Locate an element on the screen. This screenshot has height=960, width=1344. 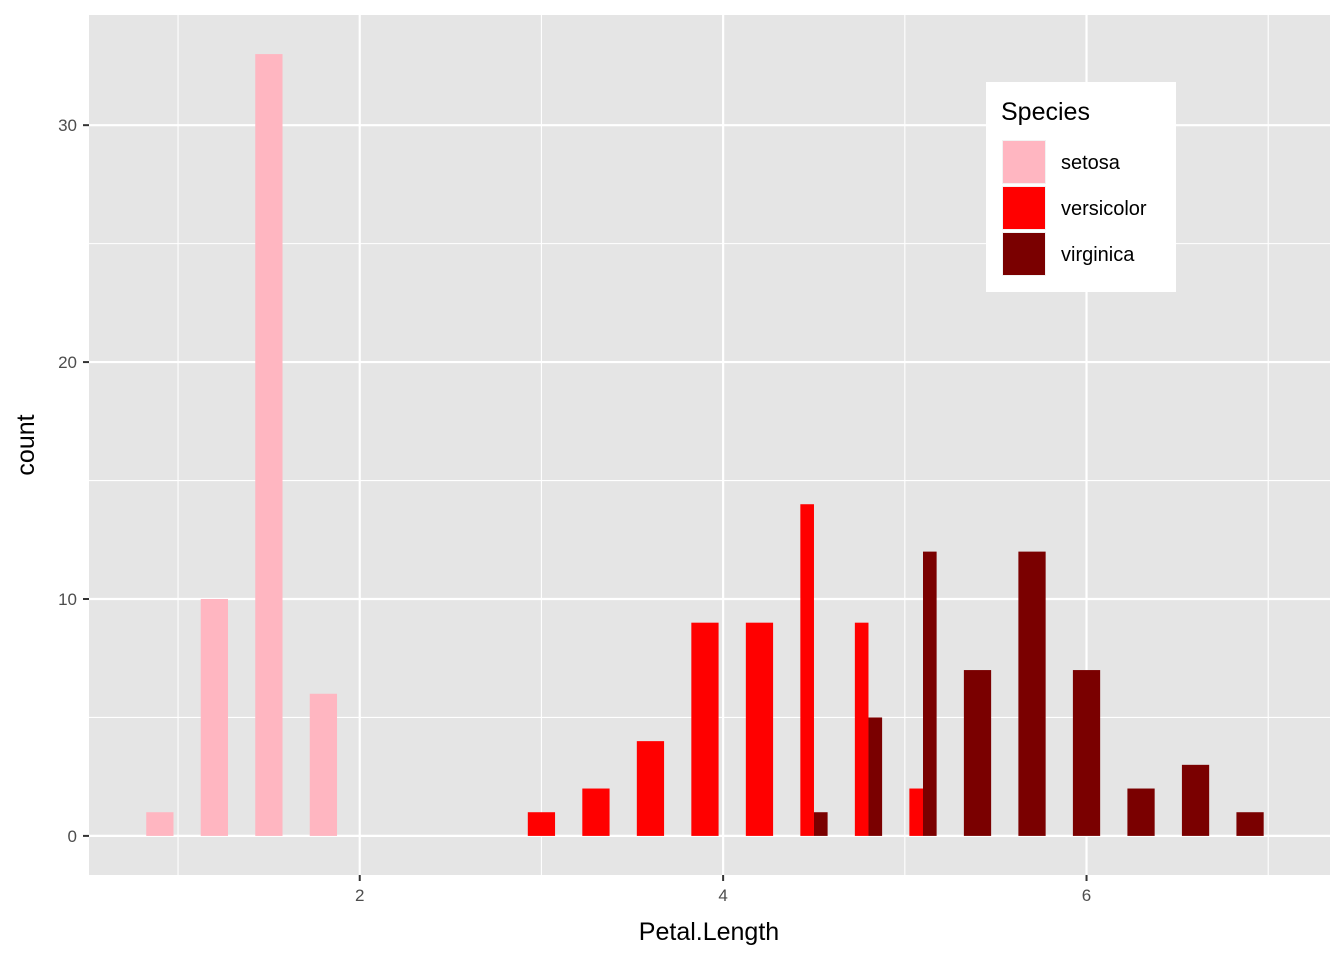
legend-title: Species is located at coordinates (1045, 112).